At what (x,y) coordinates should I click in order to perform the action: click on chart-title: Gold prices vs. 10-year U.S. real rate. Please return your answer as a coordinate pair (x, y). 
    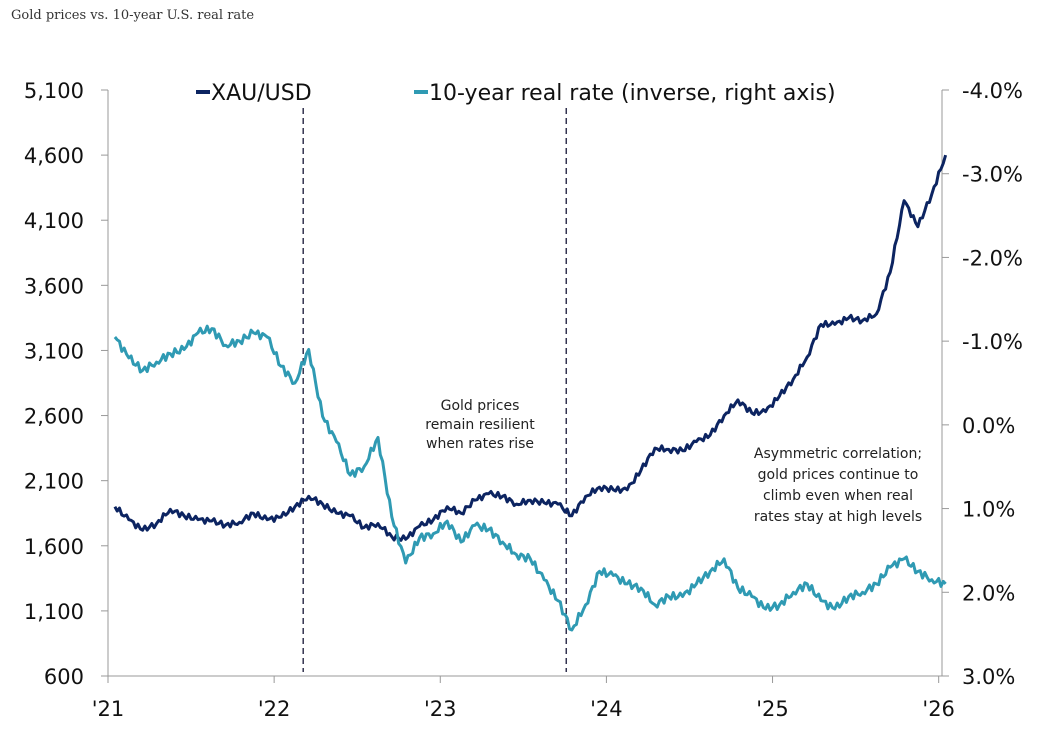
    Looking at the image, I should click on (133, 15).